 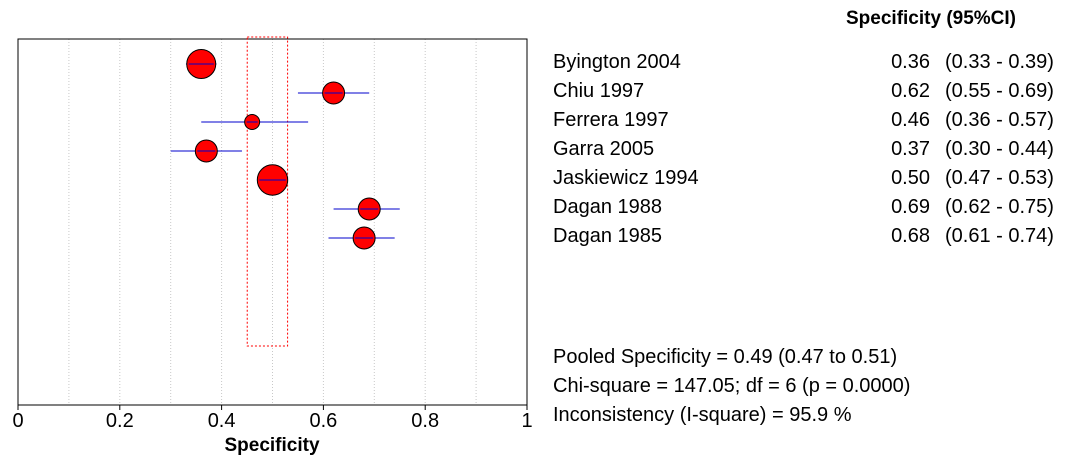 What do you see at coordinates (617, 62) in the screenshot?
I see `study-name: Byington 2004` at bounding box center [617, 62].